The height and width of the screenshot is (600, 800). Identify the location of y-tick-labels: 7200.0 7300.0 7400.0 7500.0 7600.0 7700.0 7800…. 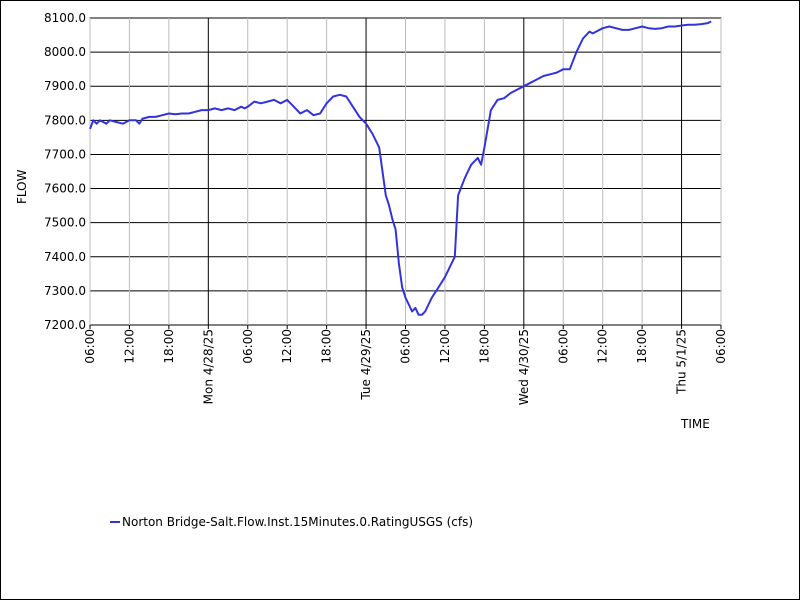
(65, 171).